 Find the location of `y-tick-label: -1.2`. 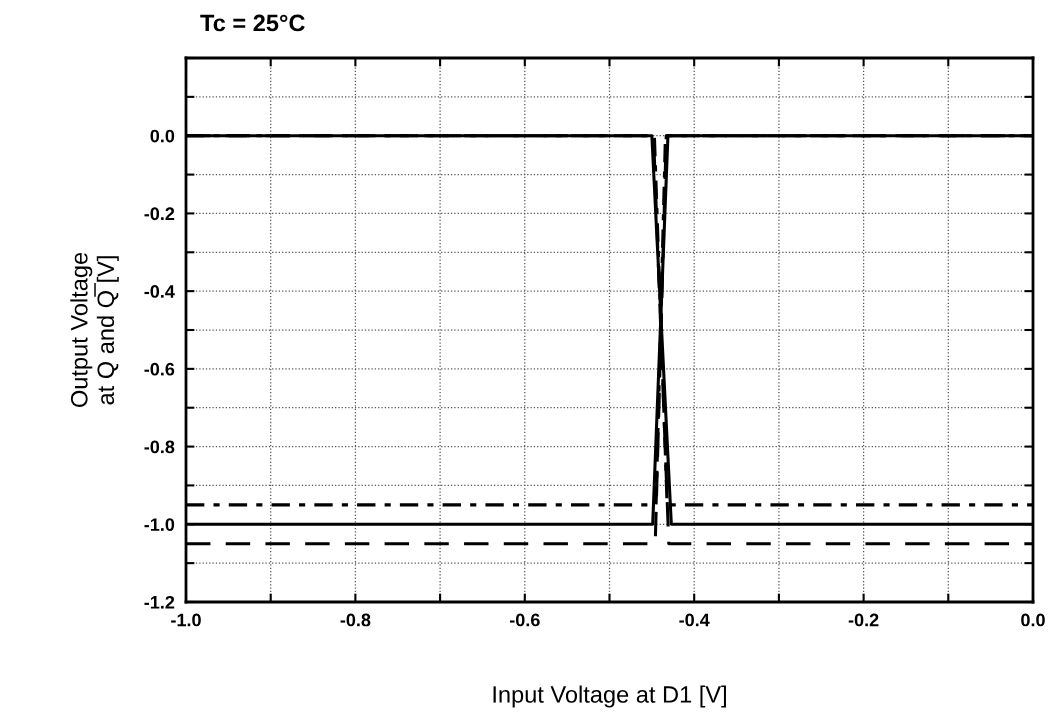

y-tick-label: -1.2 is located at coordinates (159, 602).